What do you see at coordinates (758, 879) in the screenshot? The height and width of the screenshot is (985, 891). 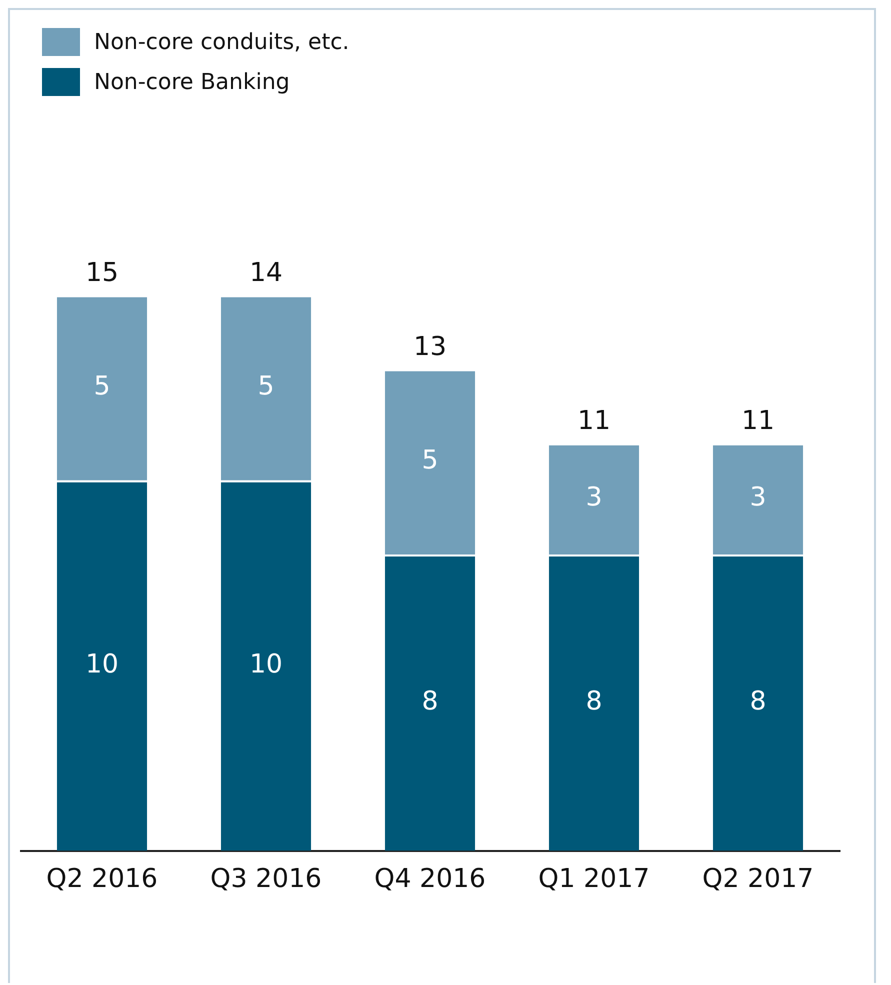 I see `x-tick-label: Q2 2017` at bounding box center [758, 879].